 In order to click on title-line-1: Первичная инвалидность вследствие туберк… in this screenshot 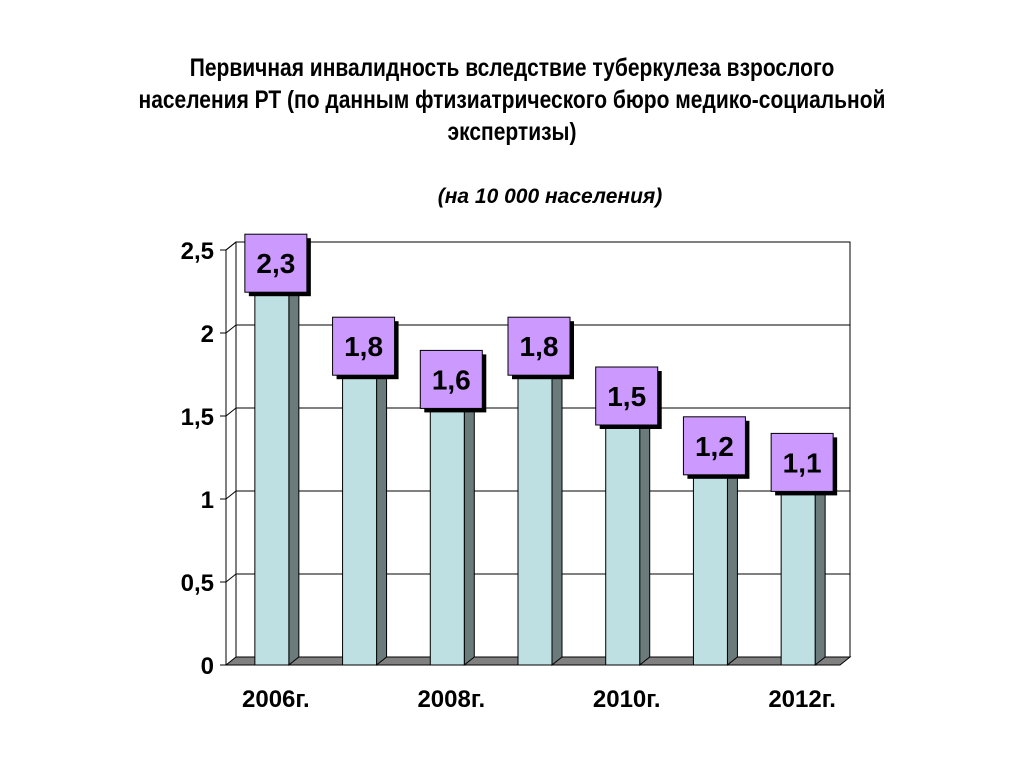, I will do `click(512, 68)`.